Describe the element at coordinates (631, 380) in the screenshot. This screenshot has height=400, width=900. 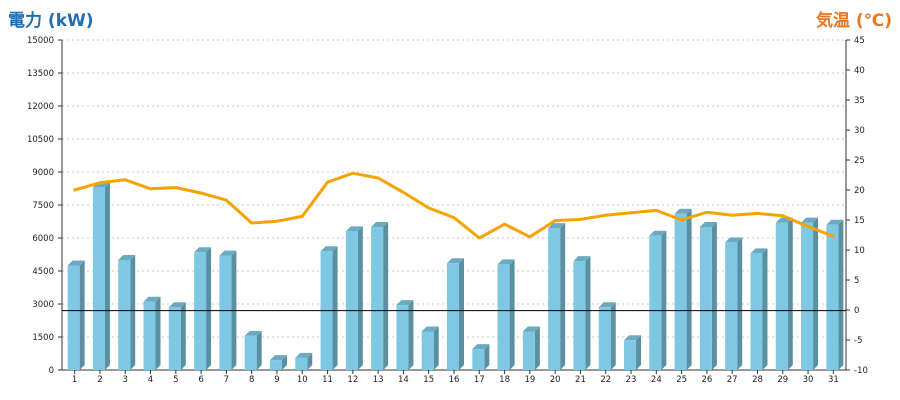
I see `x-tick-label: 23` at that location.